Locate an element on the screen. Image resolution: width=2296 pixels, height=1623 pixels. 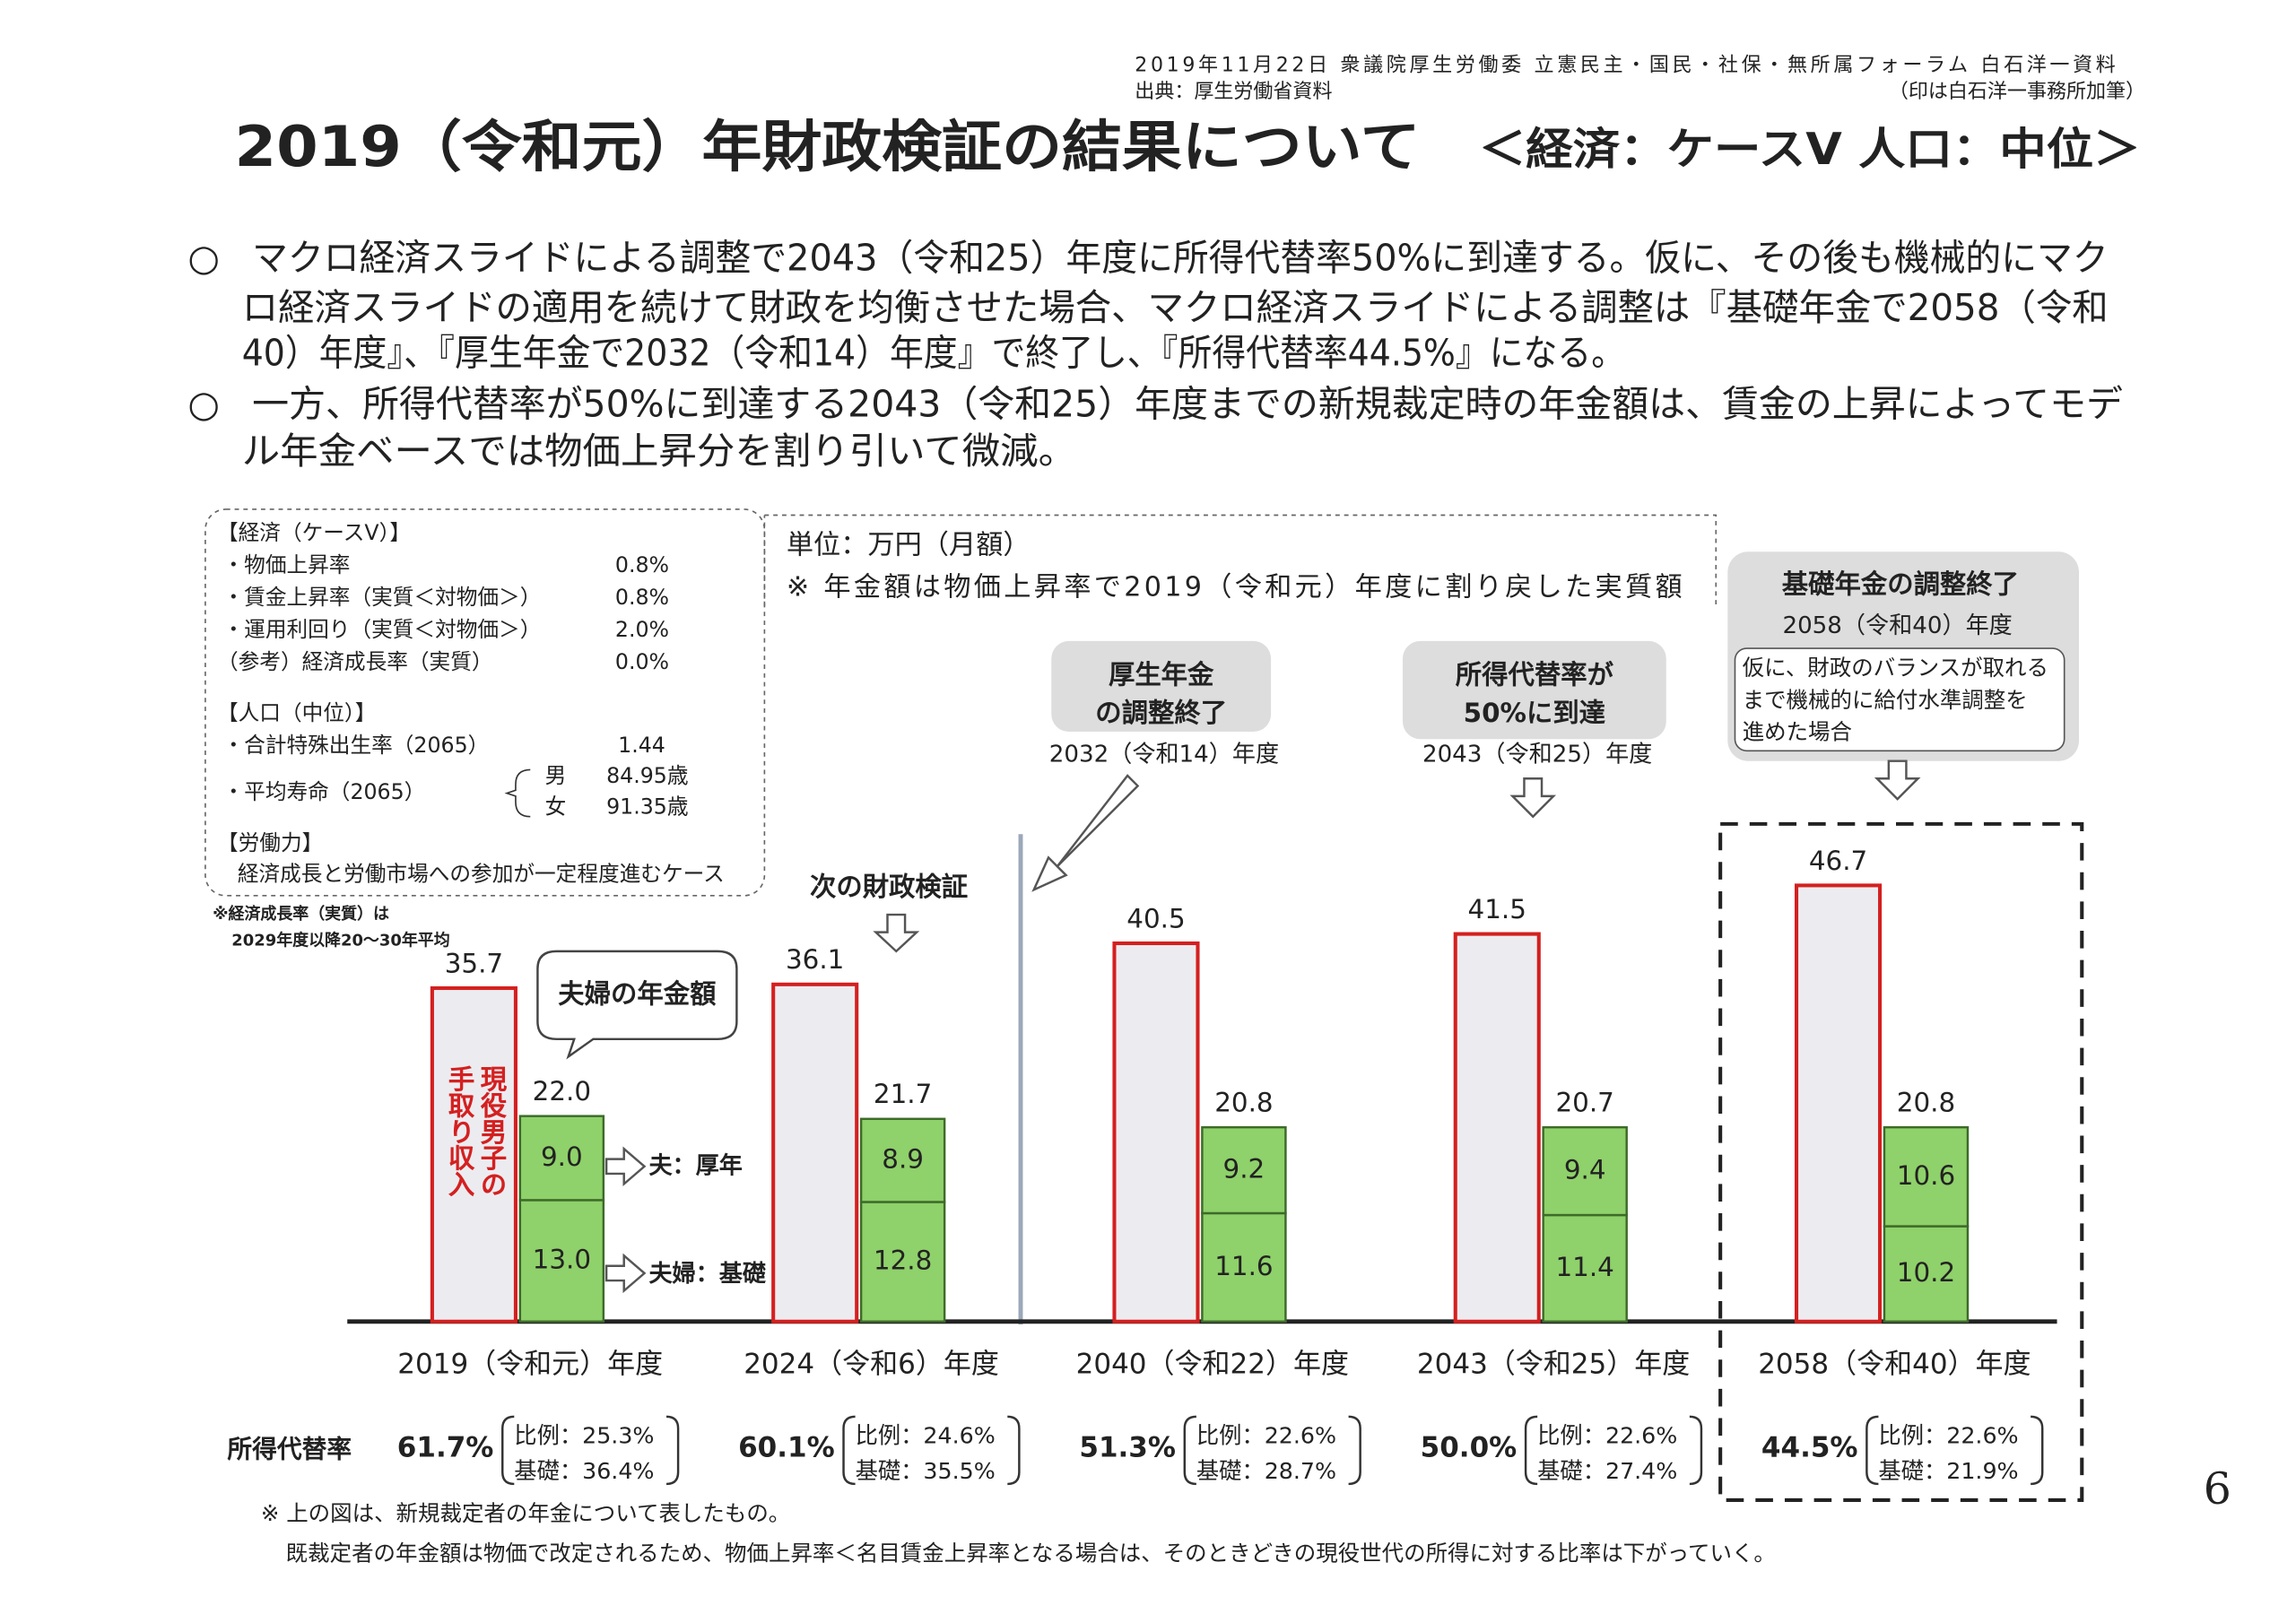
replacement-total: 60.1% is located at coordinates (786, 1447).